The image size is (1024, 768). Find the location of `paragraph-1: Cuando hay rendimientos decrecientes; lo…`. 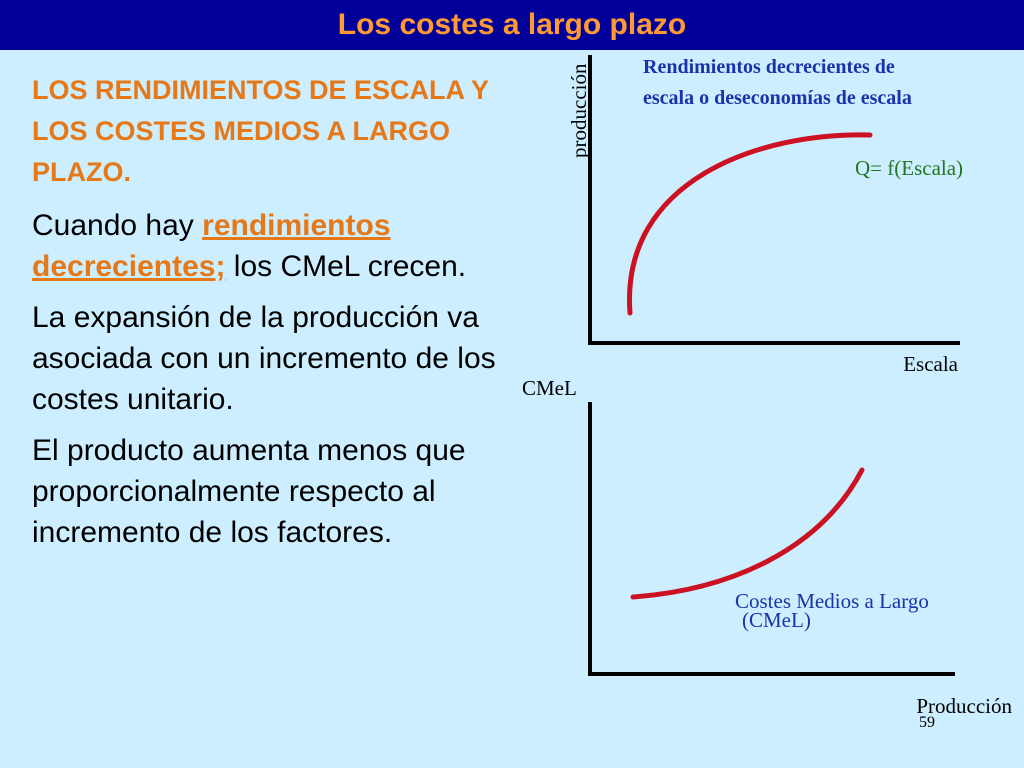

paragraph-1: Cuando hay rendimientos decrecientes; lo… is located at coordinates (267, 246).